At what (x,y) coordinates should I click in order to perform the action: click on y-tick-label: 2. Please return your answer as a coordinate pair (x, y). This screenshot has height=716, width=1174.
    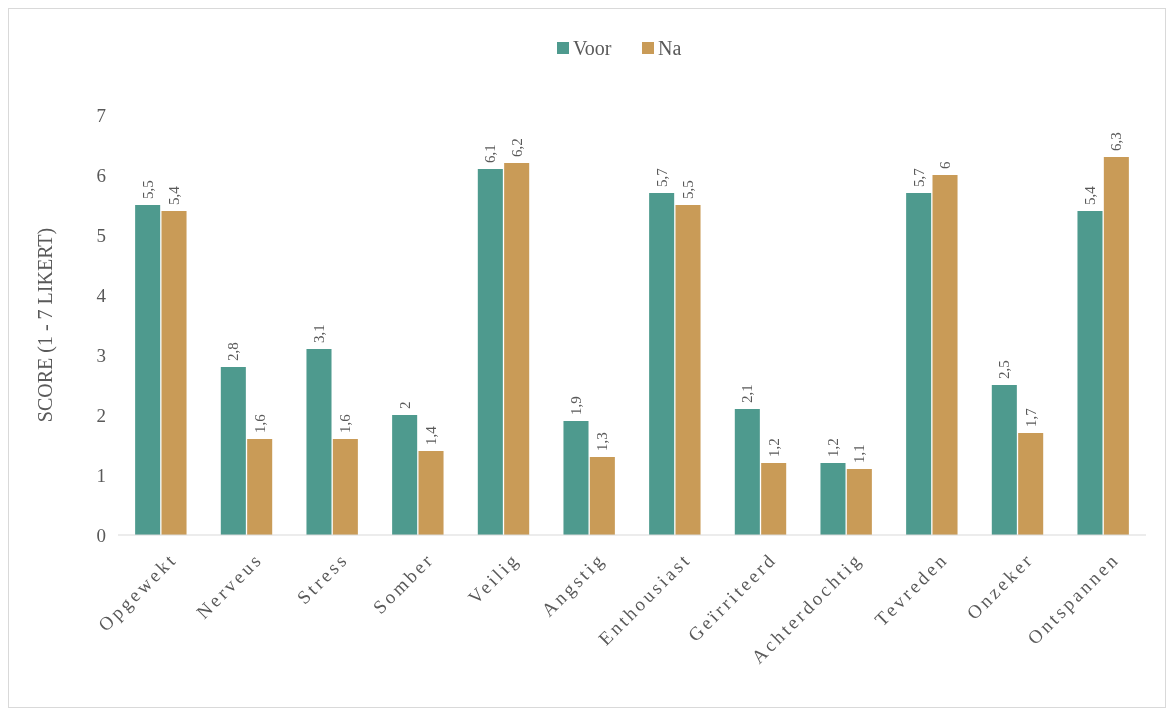
    Looking at the image, I should click on (101, 415).